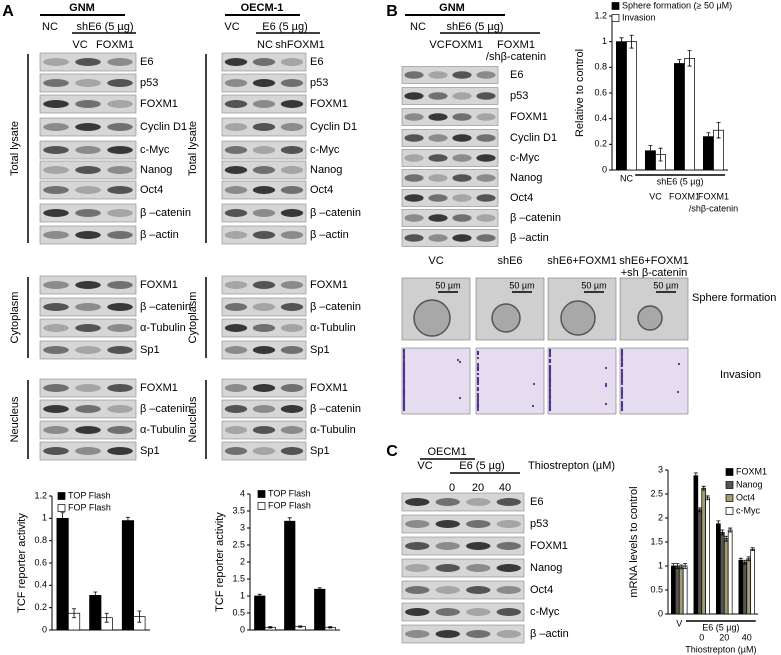  What do you see at coordinates (533, 138) in the screenshot?
I see `protein-label: Cyclin D1` at bounding box center [533, 138].